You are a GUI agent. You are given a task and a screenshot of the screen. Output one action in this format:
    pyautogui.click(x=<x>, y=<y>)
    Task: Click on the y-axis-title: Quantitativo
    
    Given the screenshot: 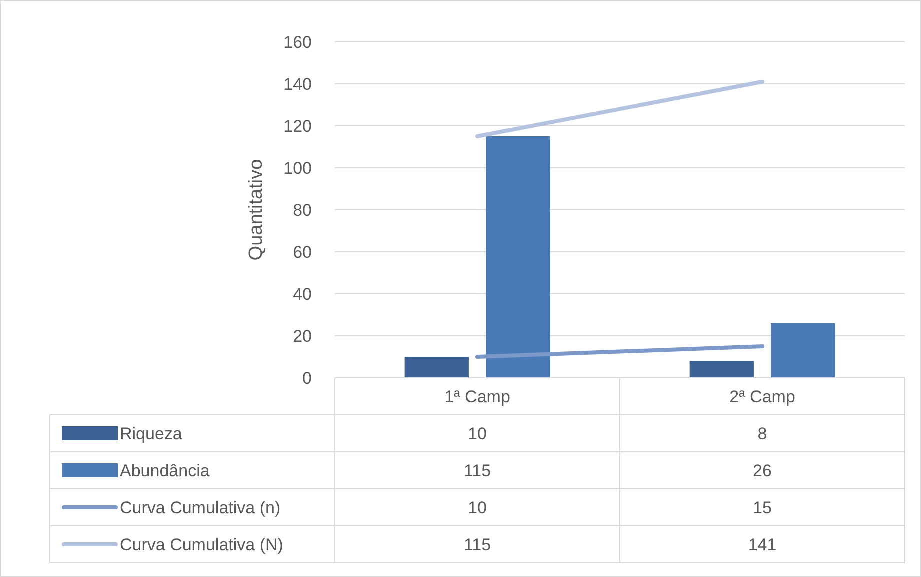 What is the action you would take?
    pyautogui.click(x=256, y=210)
    